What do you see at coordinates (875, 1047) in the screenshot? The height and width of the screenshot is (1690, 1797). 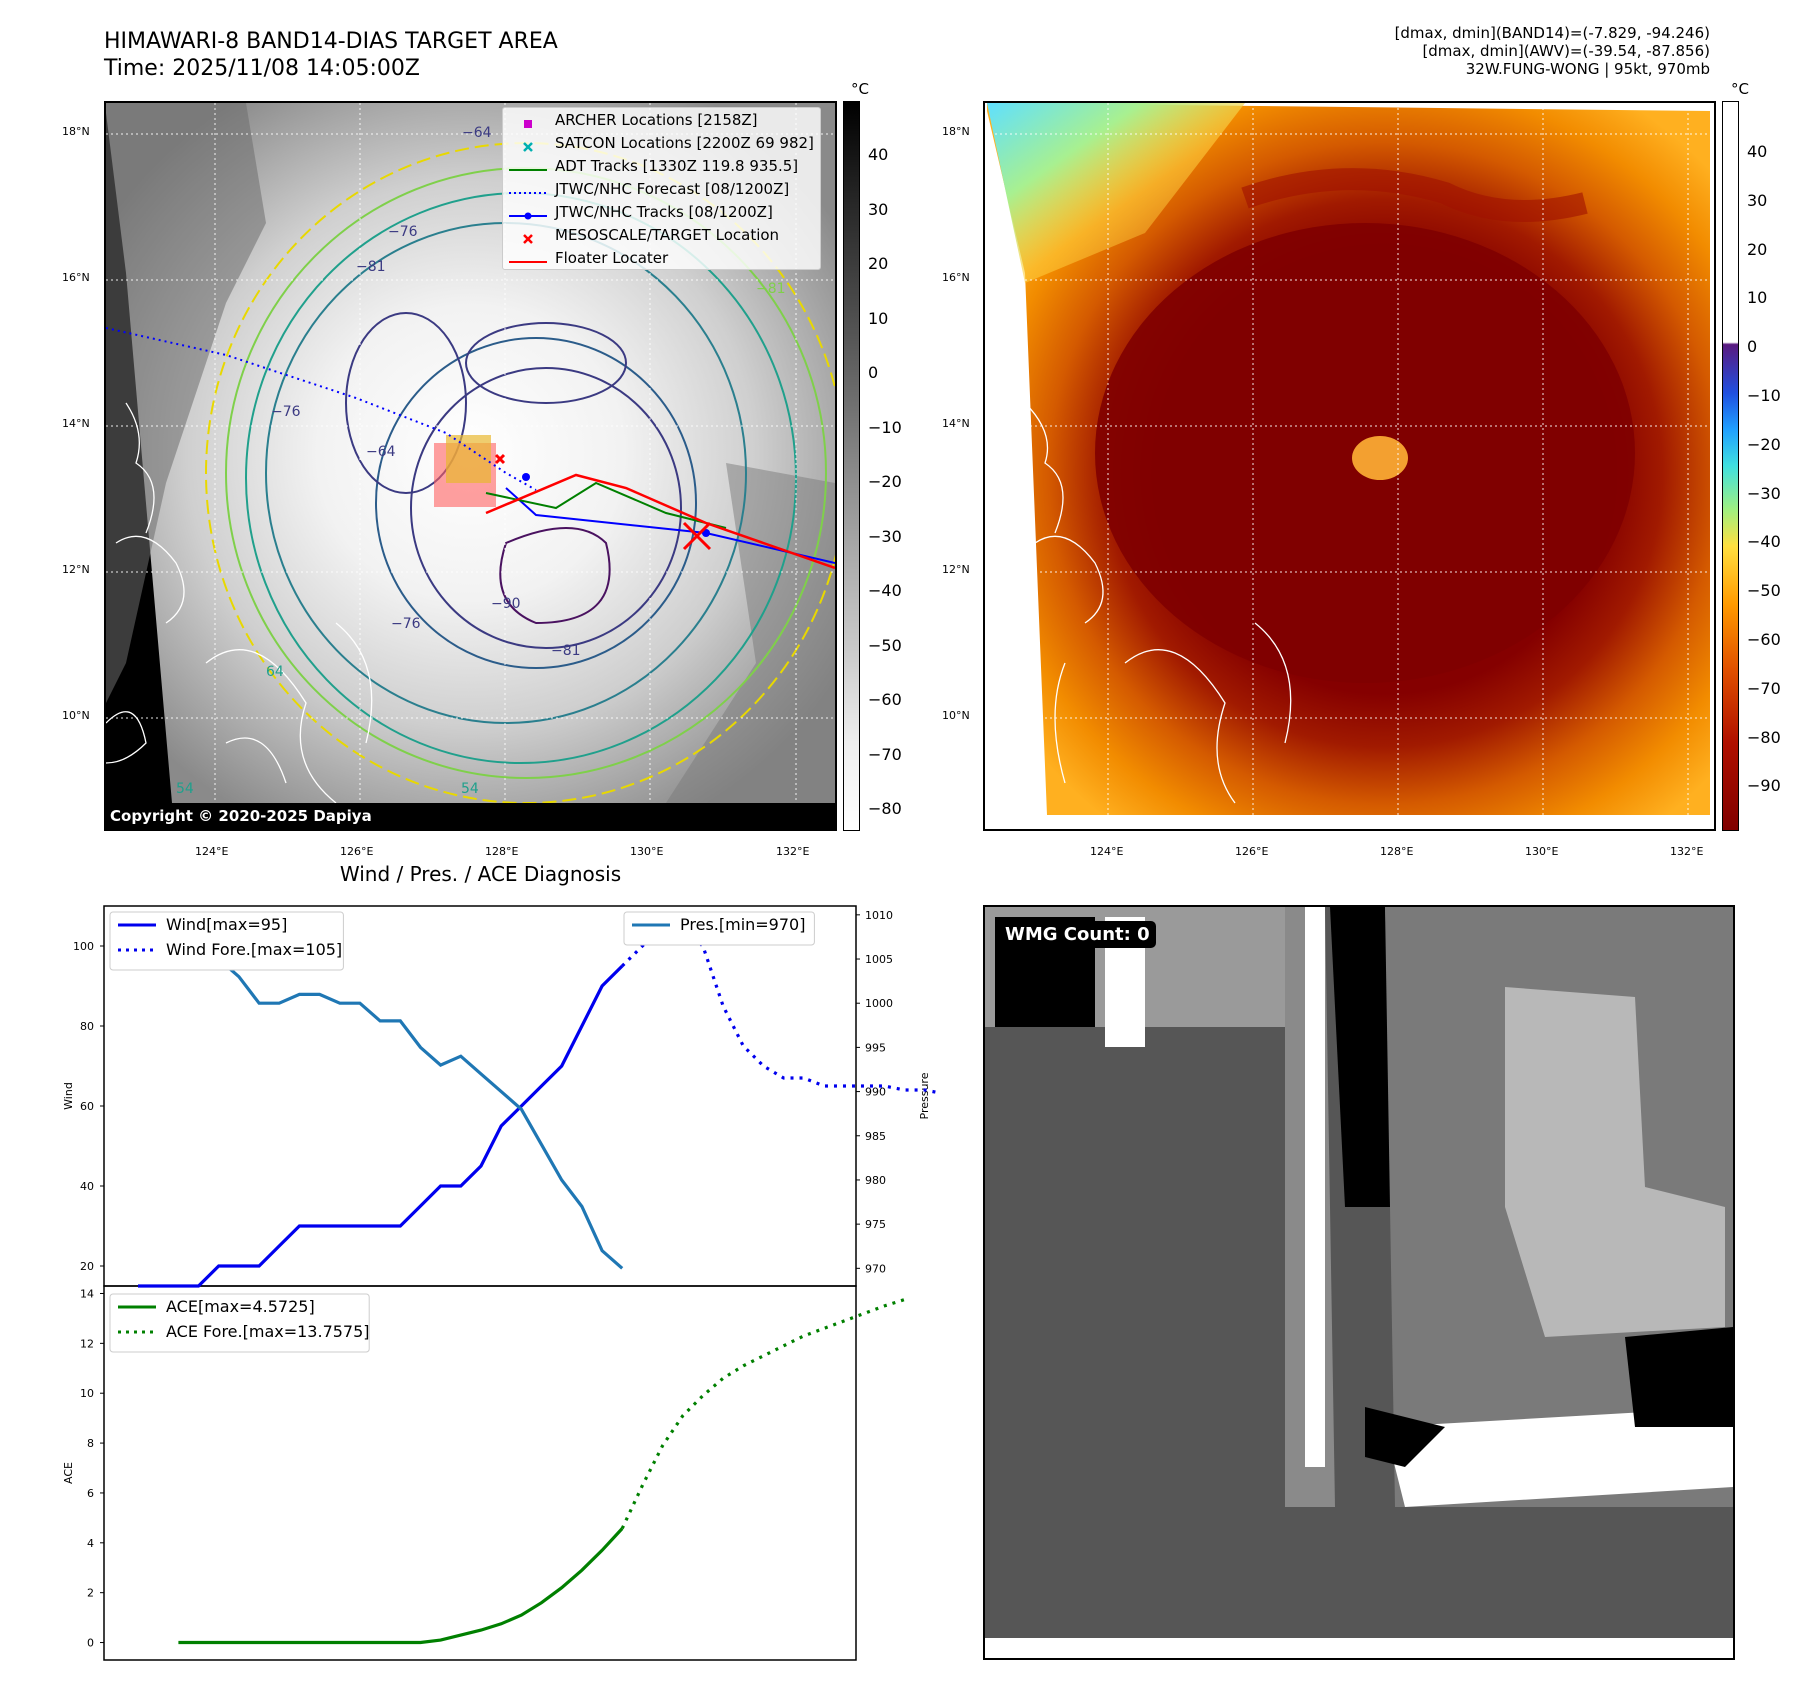 I see `pres-tick-label: 995` at bounding box center [875, 1047].